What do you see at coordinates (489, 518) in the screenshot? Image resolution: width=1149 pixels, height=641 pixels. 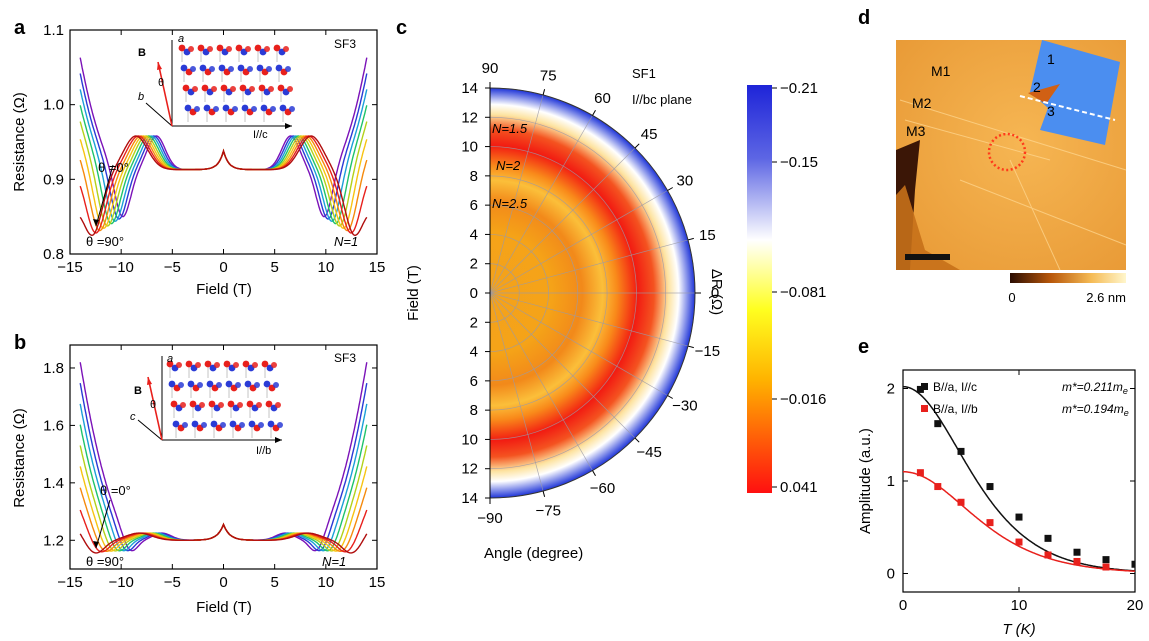 I see `angle-tick-label: −90` at bounding box center [489, 518].